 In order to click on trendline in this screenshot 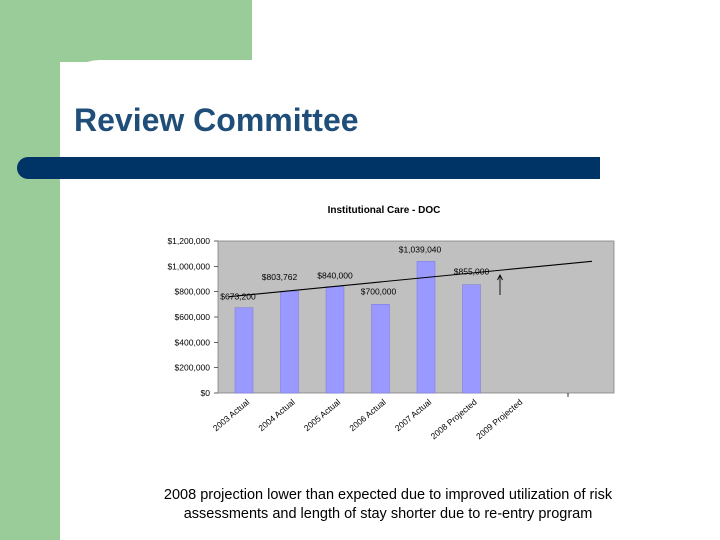, I will do `click(410, 279)`.